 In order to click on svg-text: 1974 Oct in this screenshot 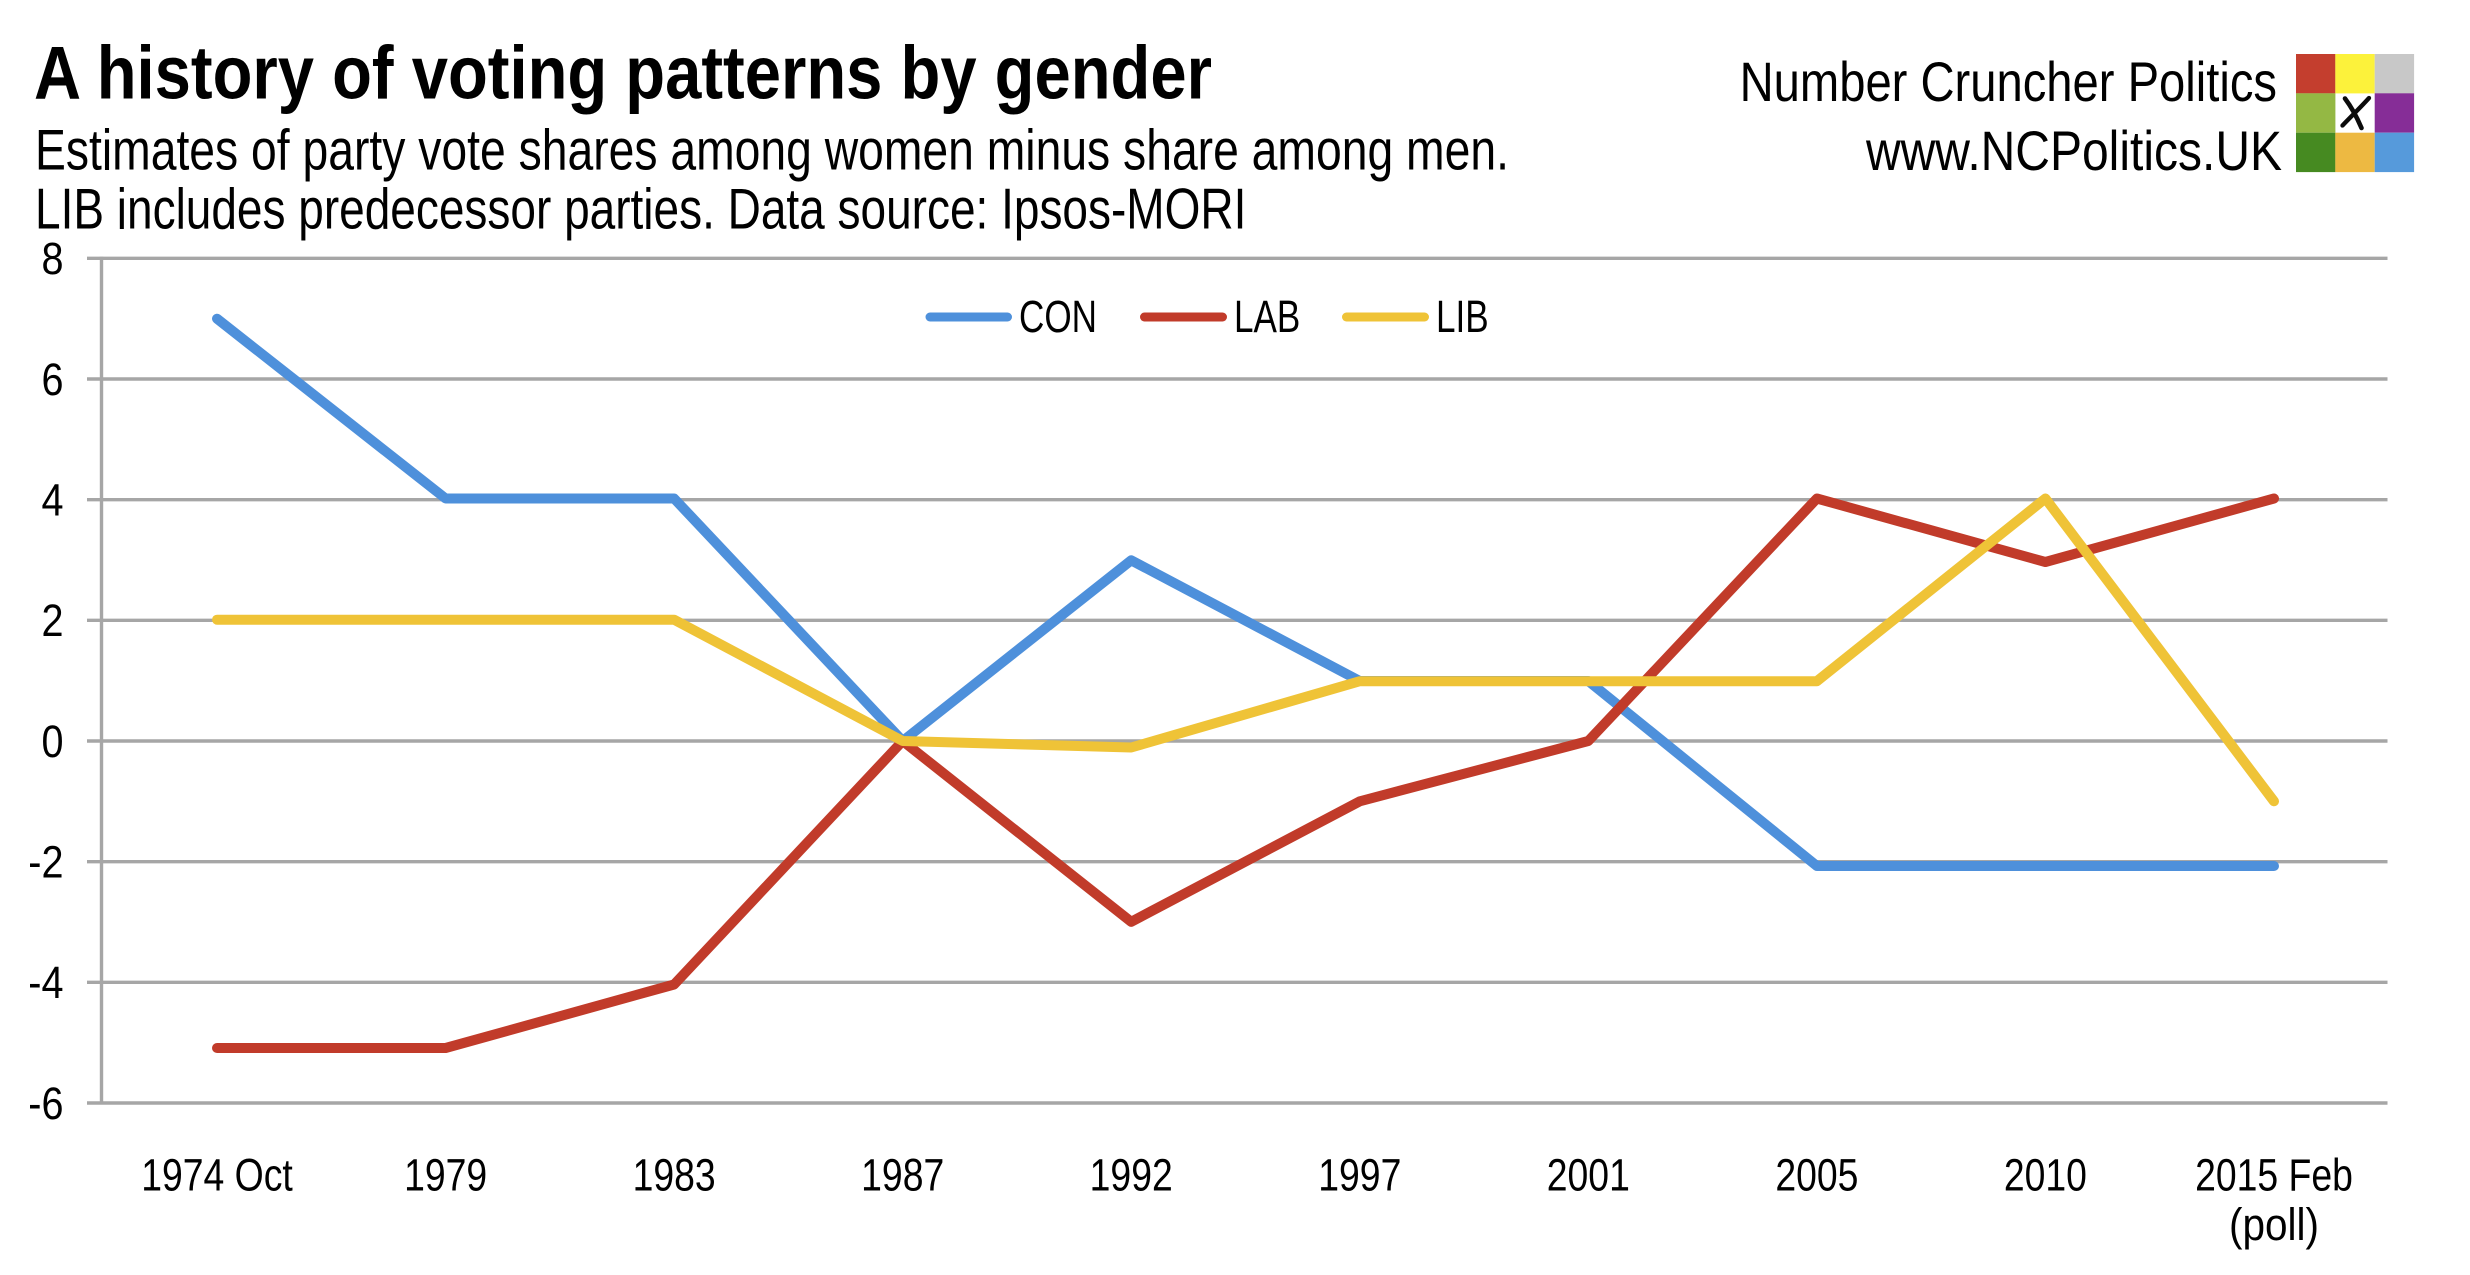, I will do `click(217, 1175)`.